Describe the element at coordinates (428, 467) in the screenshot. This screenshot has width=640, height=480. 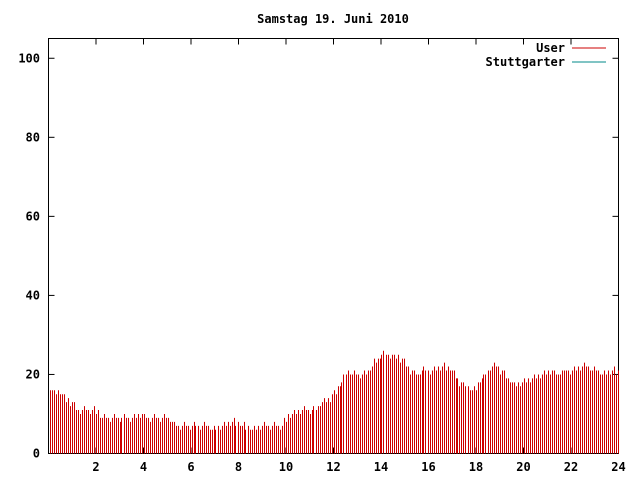
I see `x-tick-label: 16` at that location.